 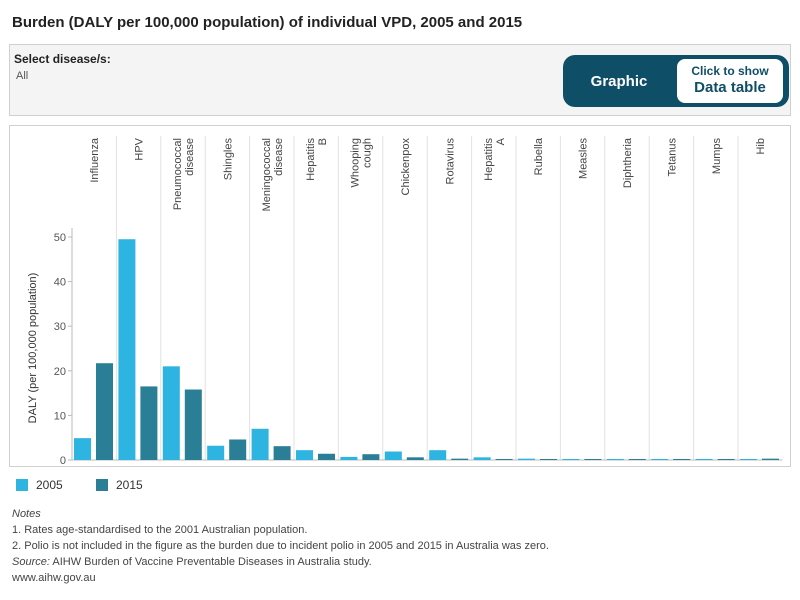 What do you see at coordinates (571, 459) in the screenshot?
I see `bar-2005-measles` at bounding box center [571, 459].